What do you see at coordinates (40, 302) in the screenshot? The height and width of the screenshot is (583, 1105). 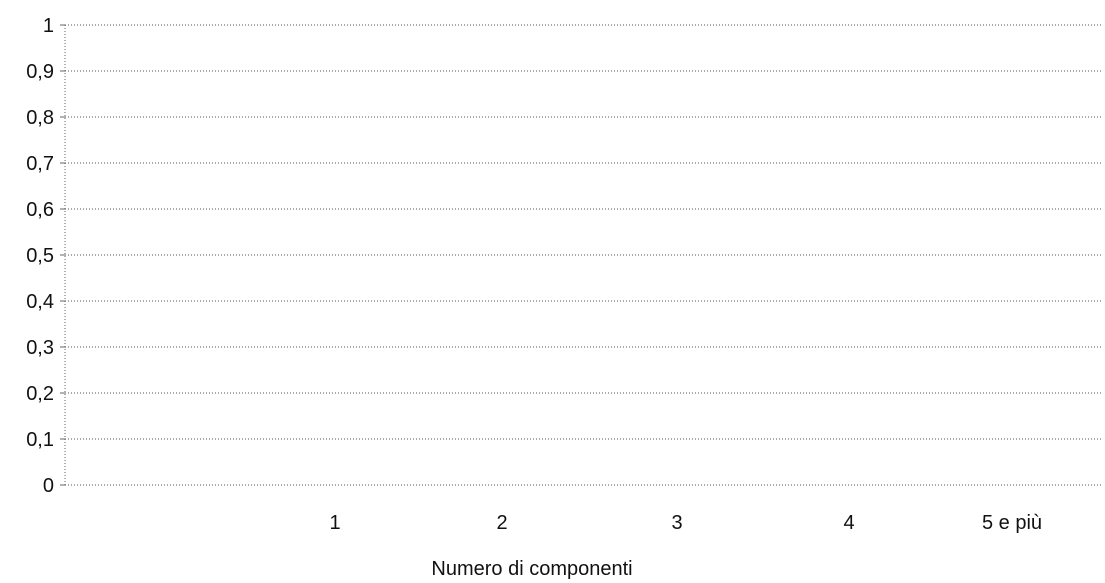 I see `y-tick-label: 0,4` at bounding box center [40, 302].